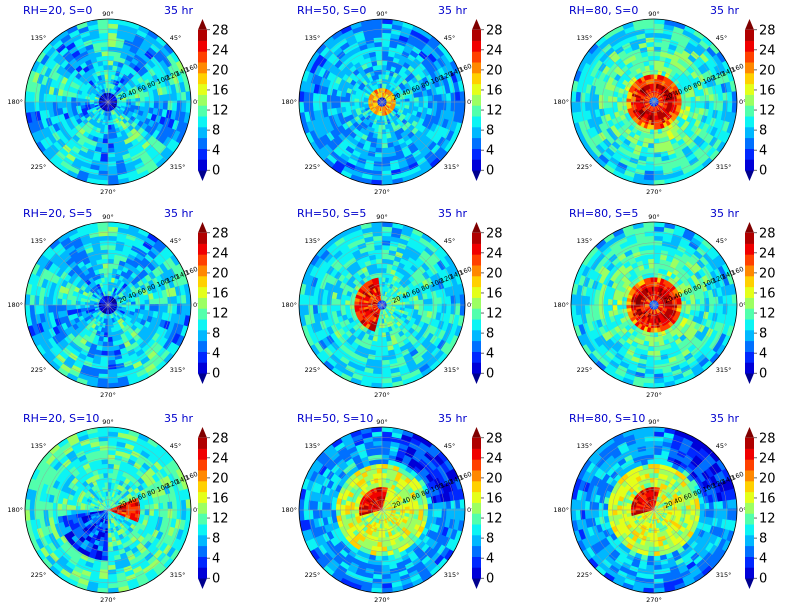 Image resolution: width=785 pixels, height=616 pixels. I want to click on panel-title: RH=50, S=0, so click(331, 10).